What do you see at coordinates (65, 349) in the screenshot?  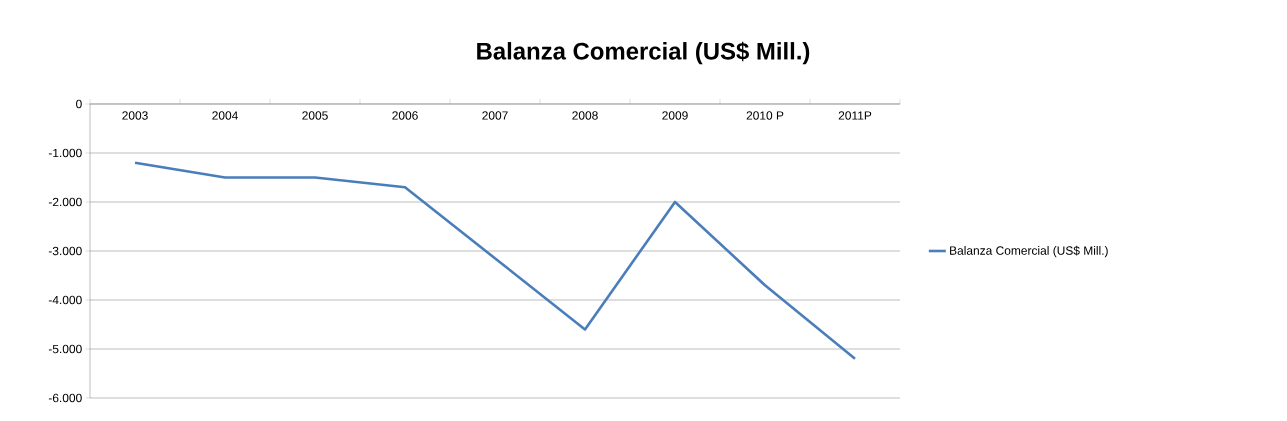 I see `y-tick-label: -5.000` at bounding box center [65, 349].